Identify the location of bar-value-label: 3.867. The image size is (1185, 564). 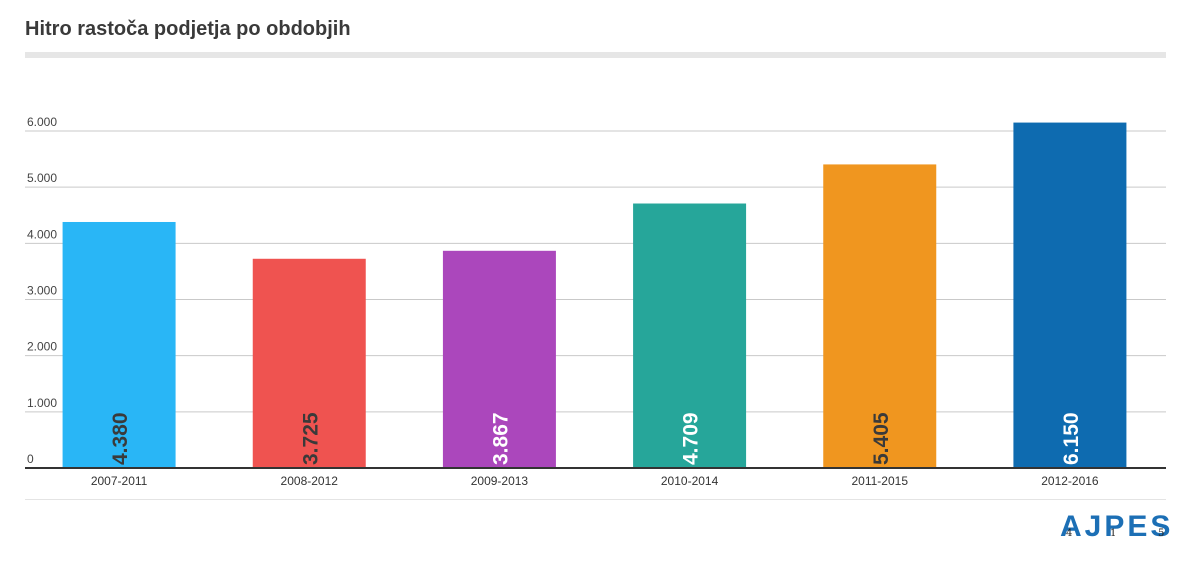
(500, 438).